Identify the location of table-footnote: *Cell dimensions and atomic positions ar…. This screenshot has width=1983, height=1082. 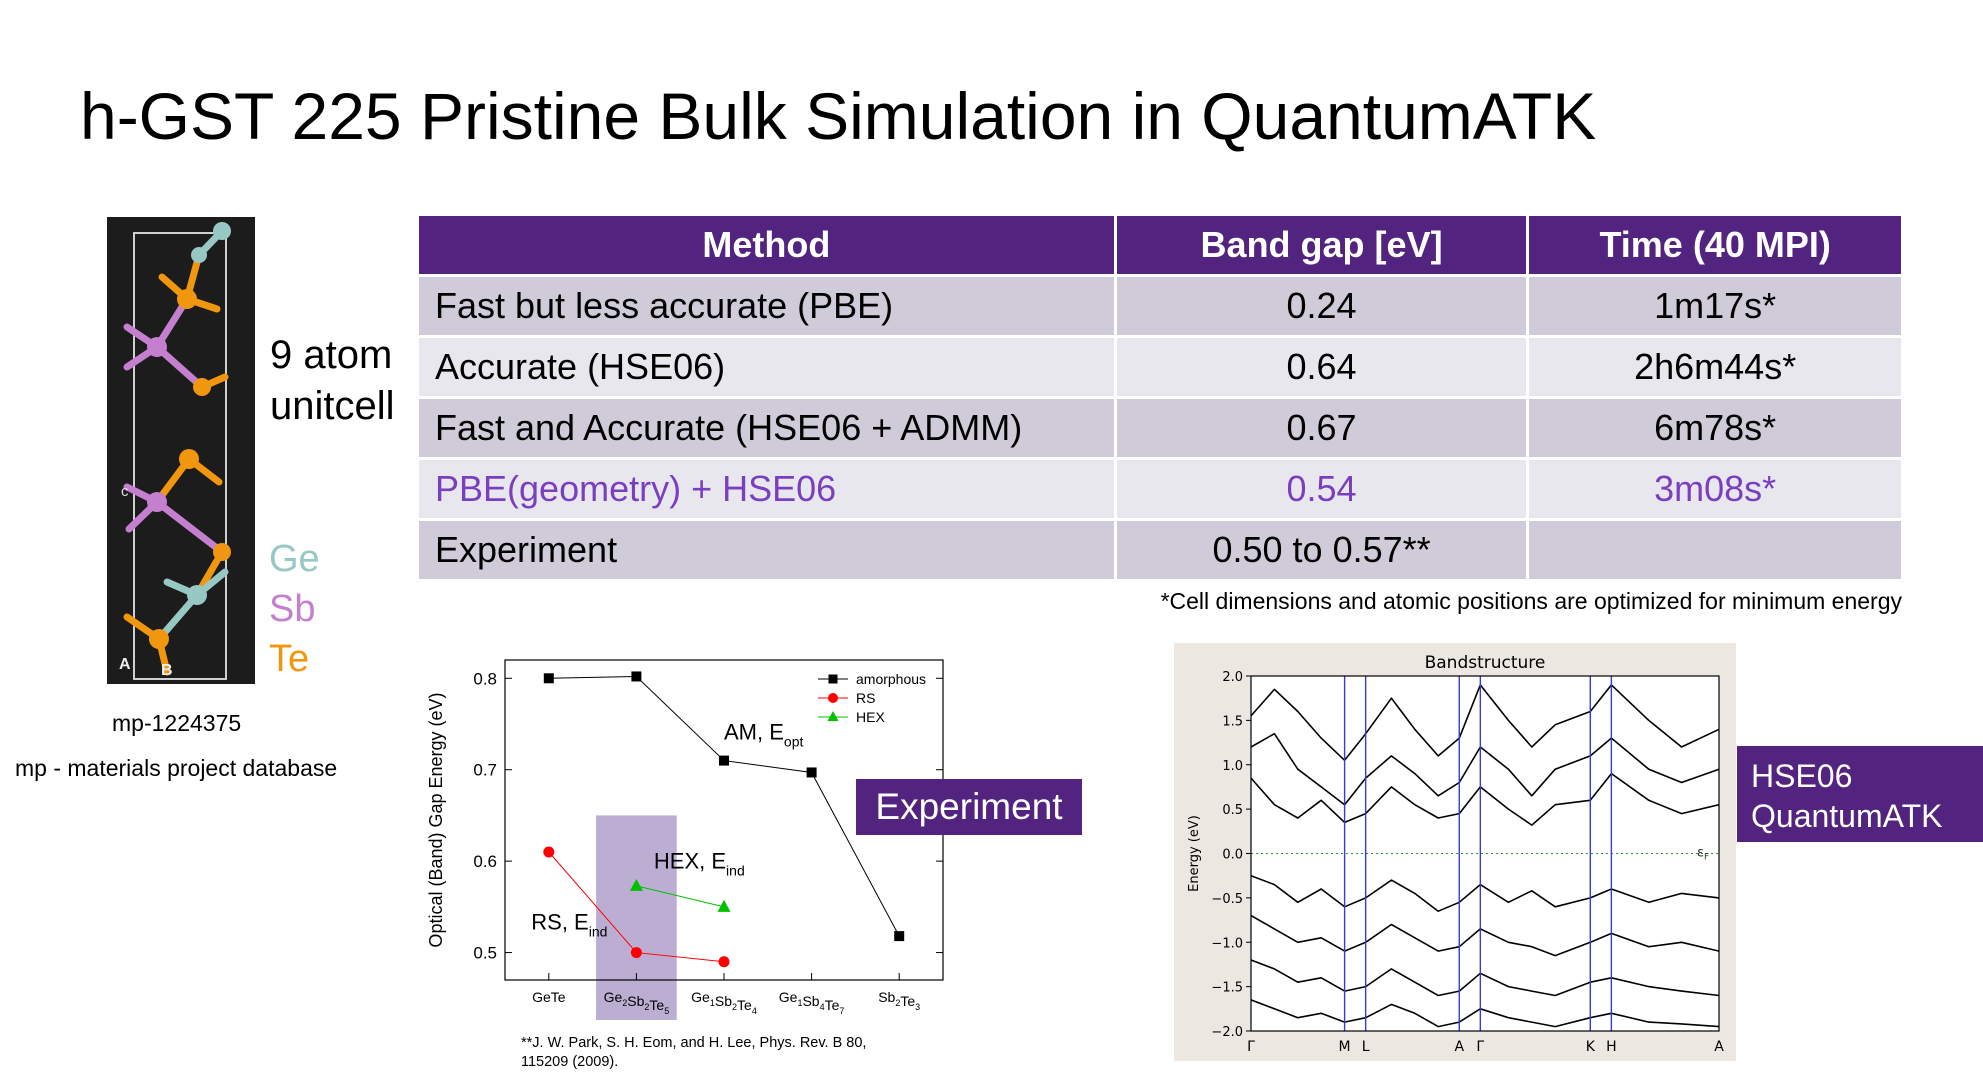
(1531, 601).